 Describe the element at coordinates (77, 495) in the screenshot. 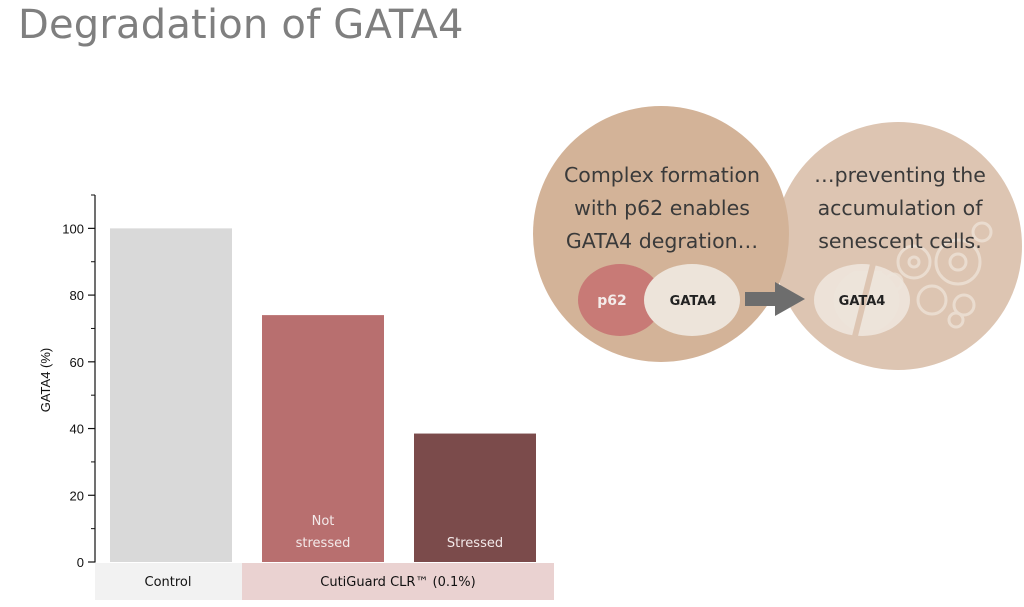

I see `y-tick-label-1: 20` at that location.